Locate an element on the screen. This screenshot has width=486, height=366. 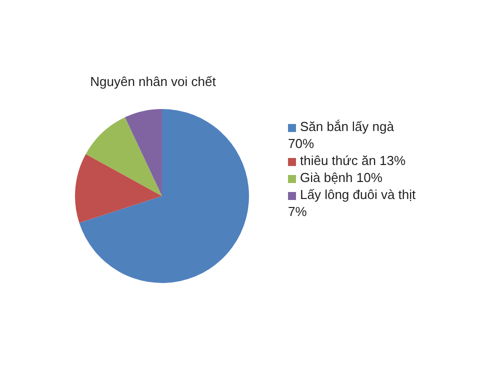
chart-title: Nguyên nhân voi chết is located at coordinates (153, 81).